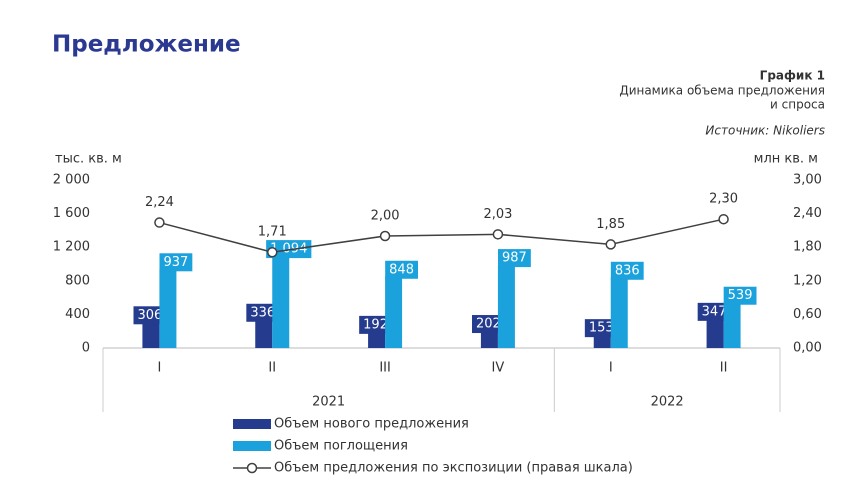  Describe the element at coordinates (371, 424) in the screenshot. I see `legend-label: Объем нового предложения` at that location.